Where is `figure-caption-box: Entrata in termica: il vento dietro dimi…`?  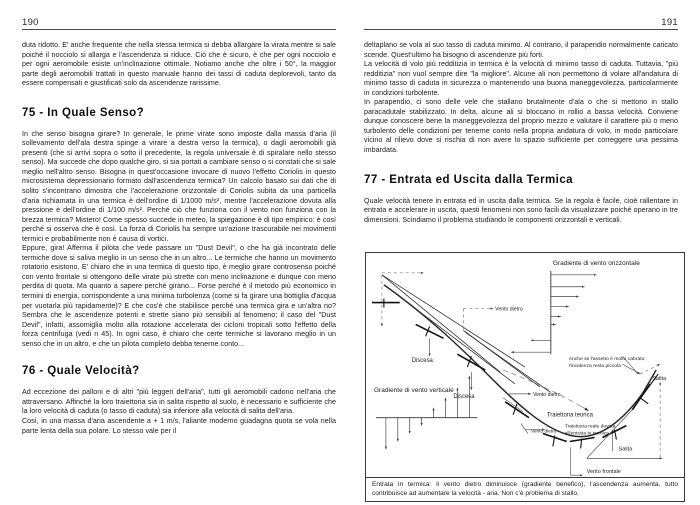
figure-caption-box: Entrata in termica: il vento dietro dimi… is located at coordinates (525, 489).